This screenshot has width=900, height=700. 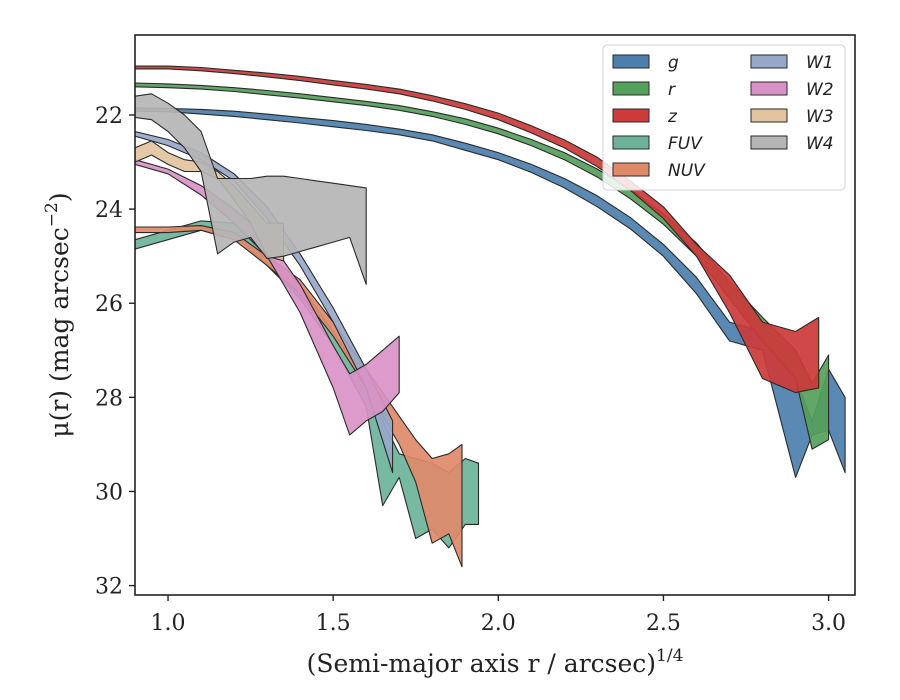 What do you see at coordinates (631, 142) in the screenshot?
I see `legend-swatch-fuv` at bounding box center [631, 142].